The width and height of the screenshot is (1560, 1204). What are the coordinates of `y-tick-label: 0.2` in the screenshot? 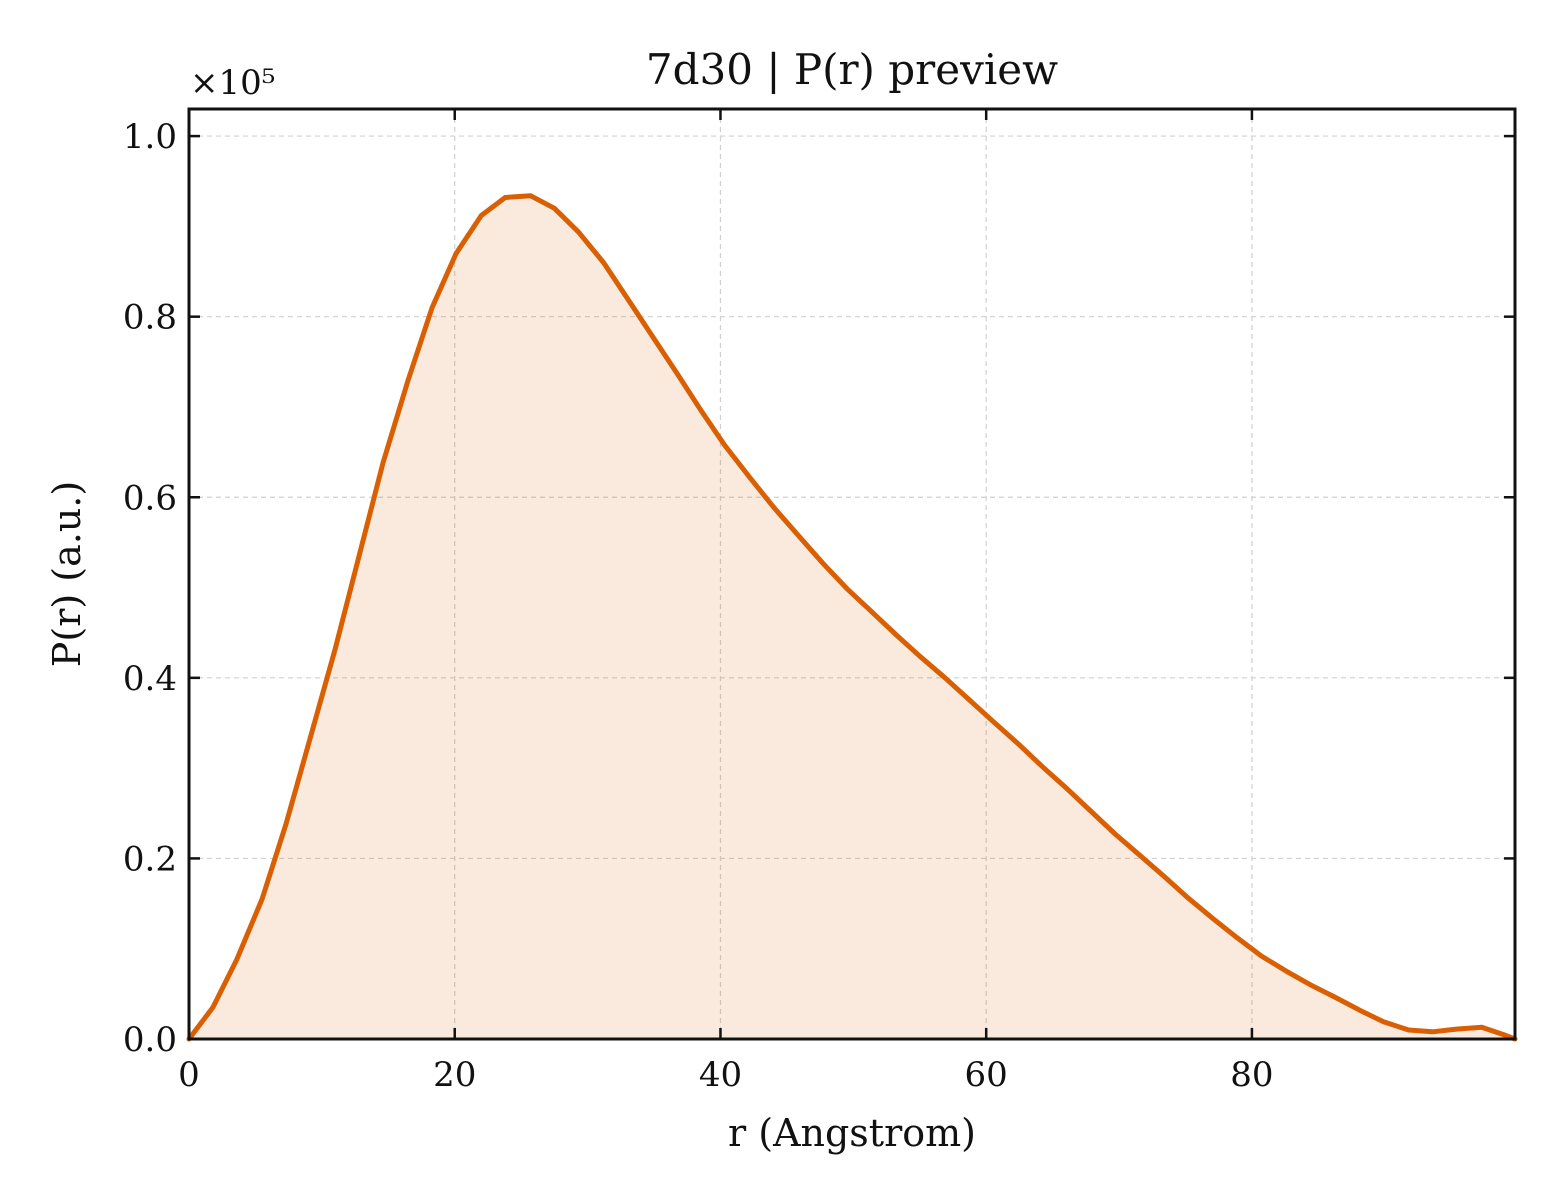 It's located at (150, 859).